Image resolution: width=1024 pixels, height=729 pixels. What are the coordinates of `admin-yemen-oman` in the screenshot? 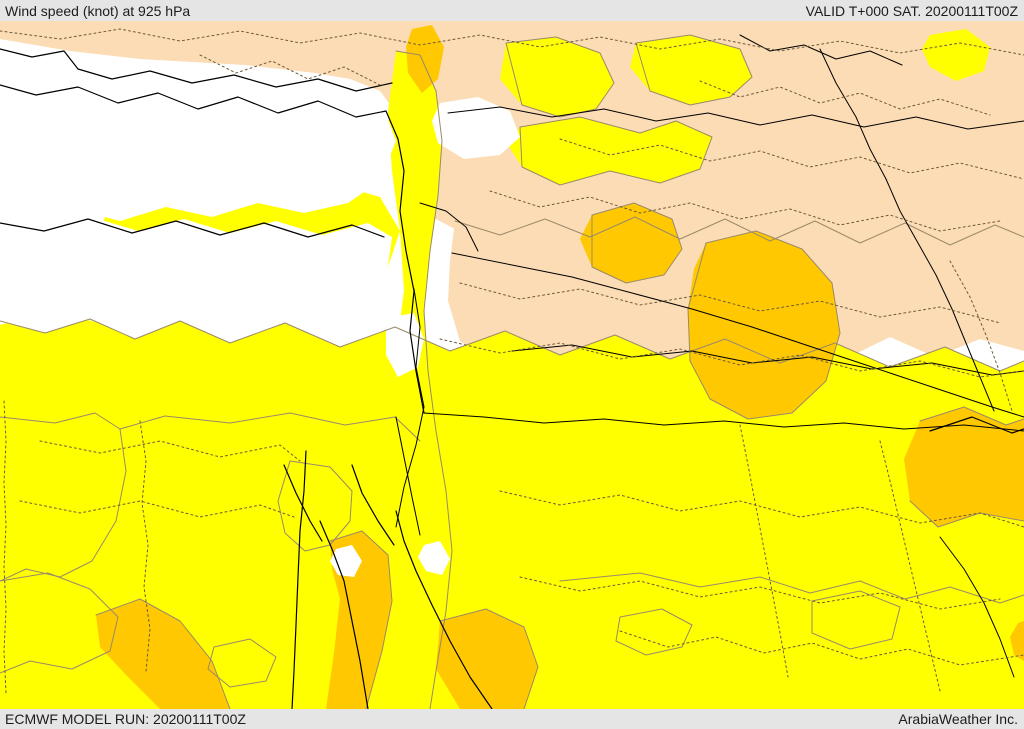 It's located at (821, 648).